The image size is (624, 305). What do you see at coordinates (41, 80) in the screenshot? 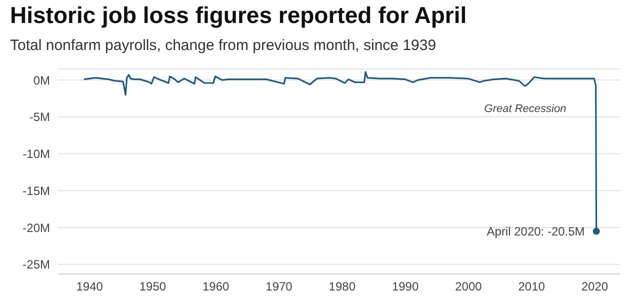
I see `y-tick-label: 0M` at bounding box center [41, 80].